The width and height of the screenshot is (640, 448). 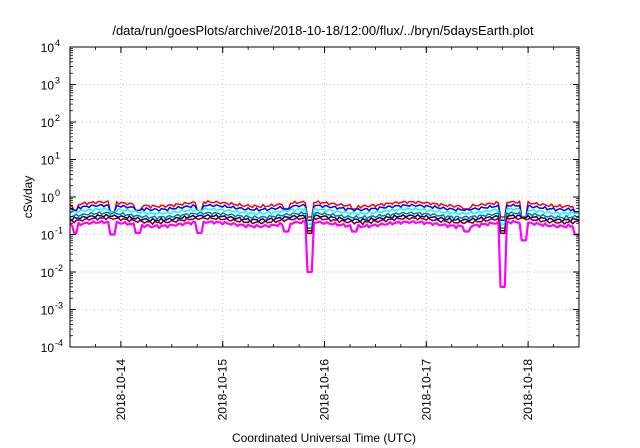 What do you see at coordinates (57, 81) in the screenshot?
I see `y-tick-exponent: 3` at bounding box center [57, 81].